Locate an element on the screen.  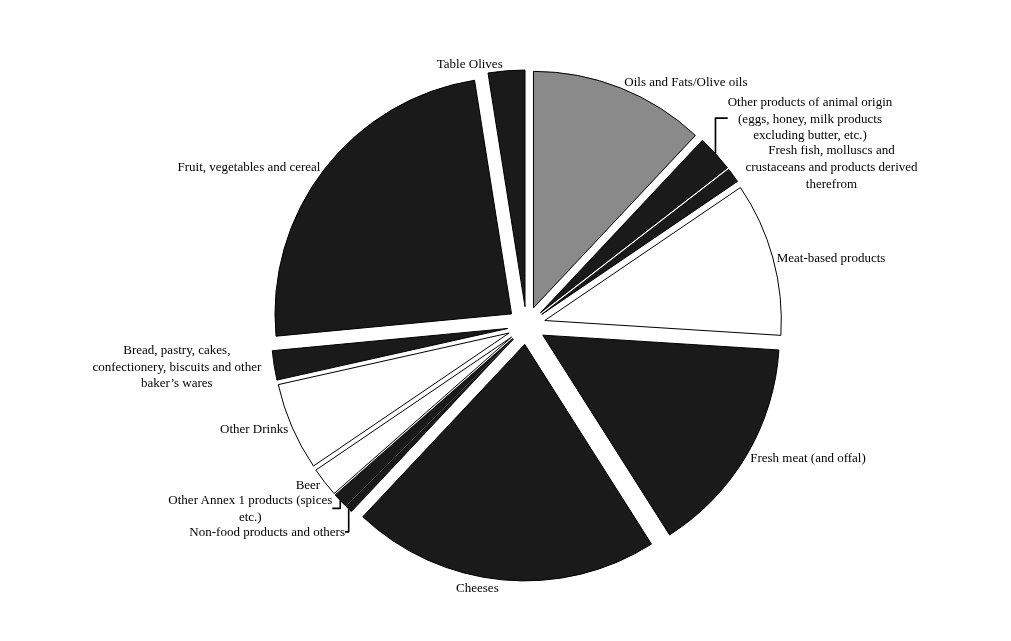
slice-label: Other Drinks is located at coordinates (254, 428).